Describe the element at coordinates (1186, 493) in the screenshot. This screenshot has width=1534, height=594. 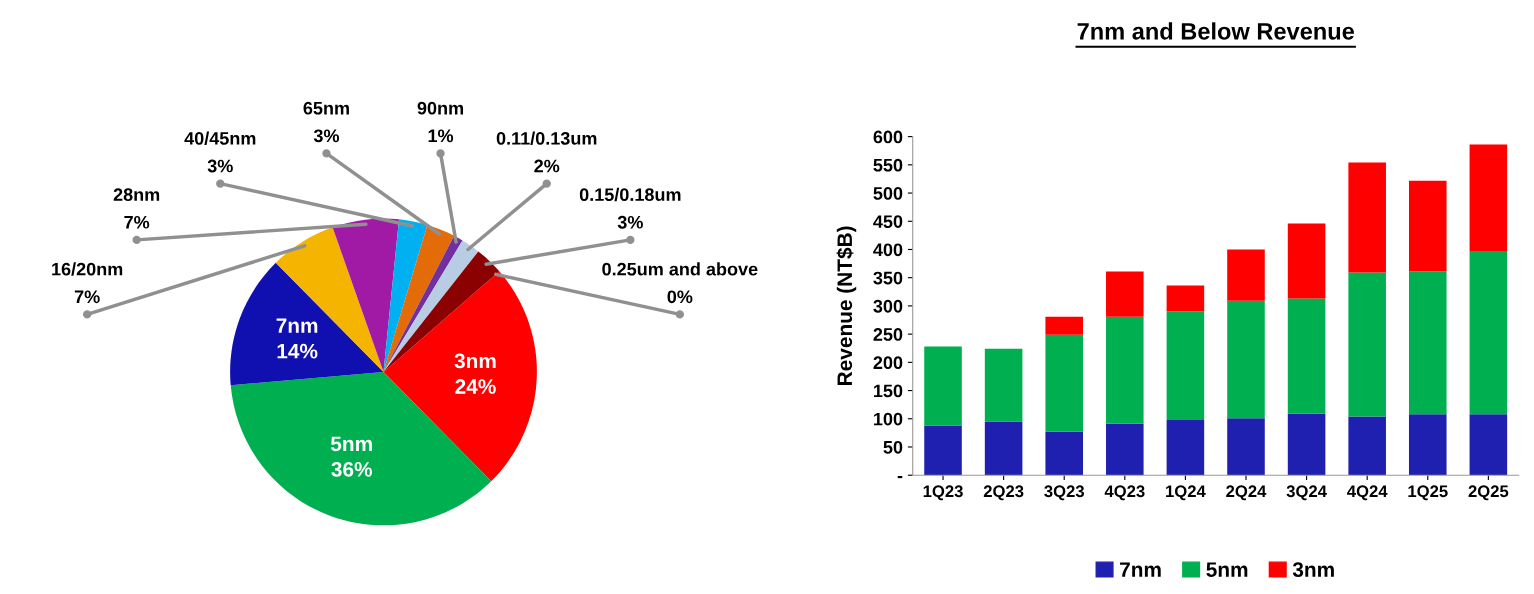
I see `x-tick-label: 1Q24` at that location.